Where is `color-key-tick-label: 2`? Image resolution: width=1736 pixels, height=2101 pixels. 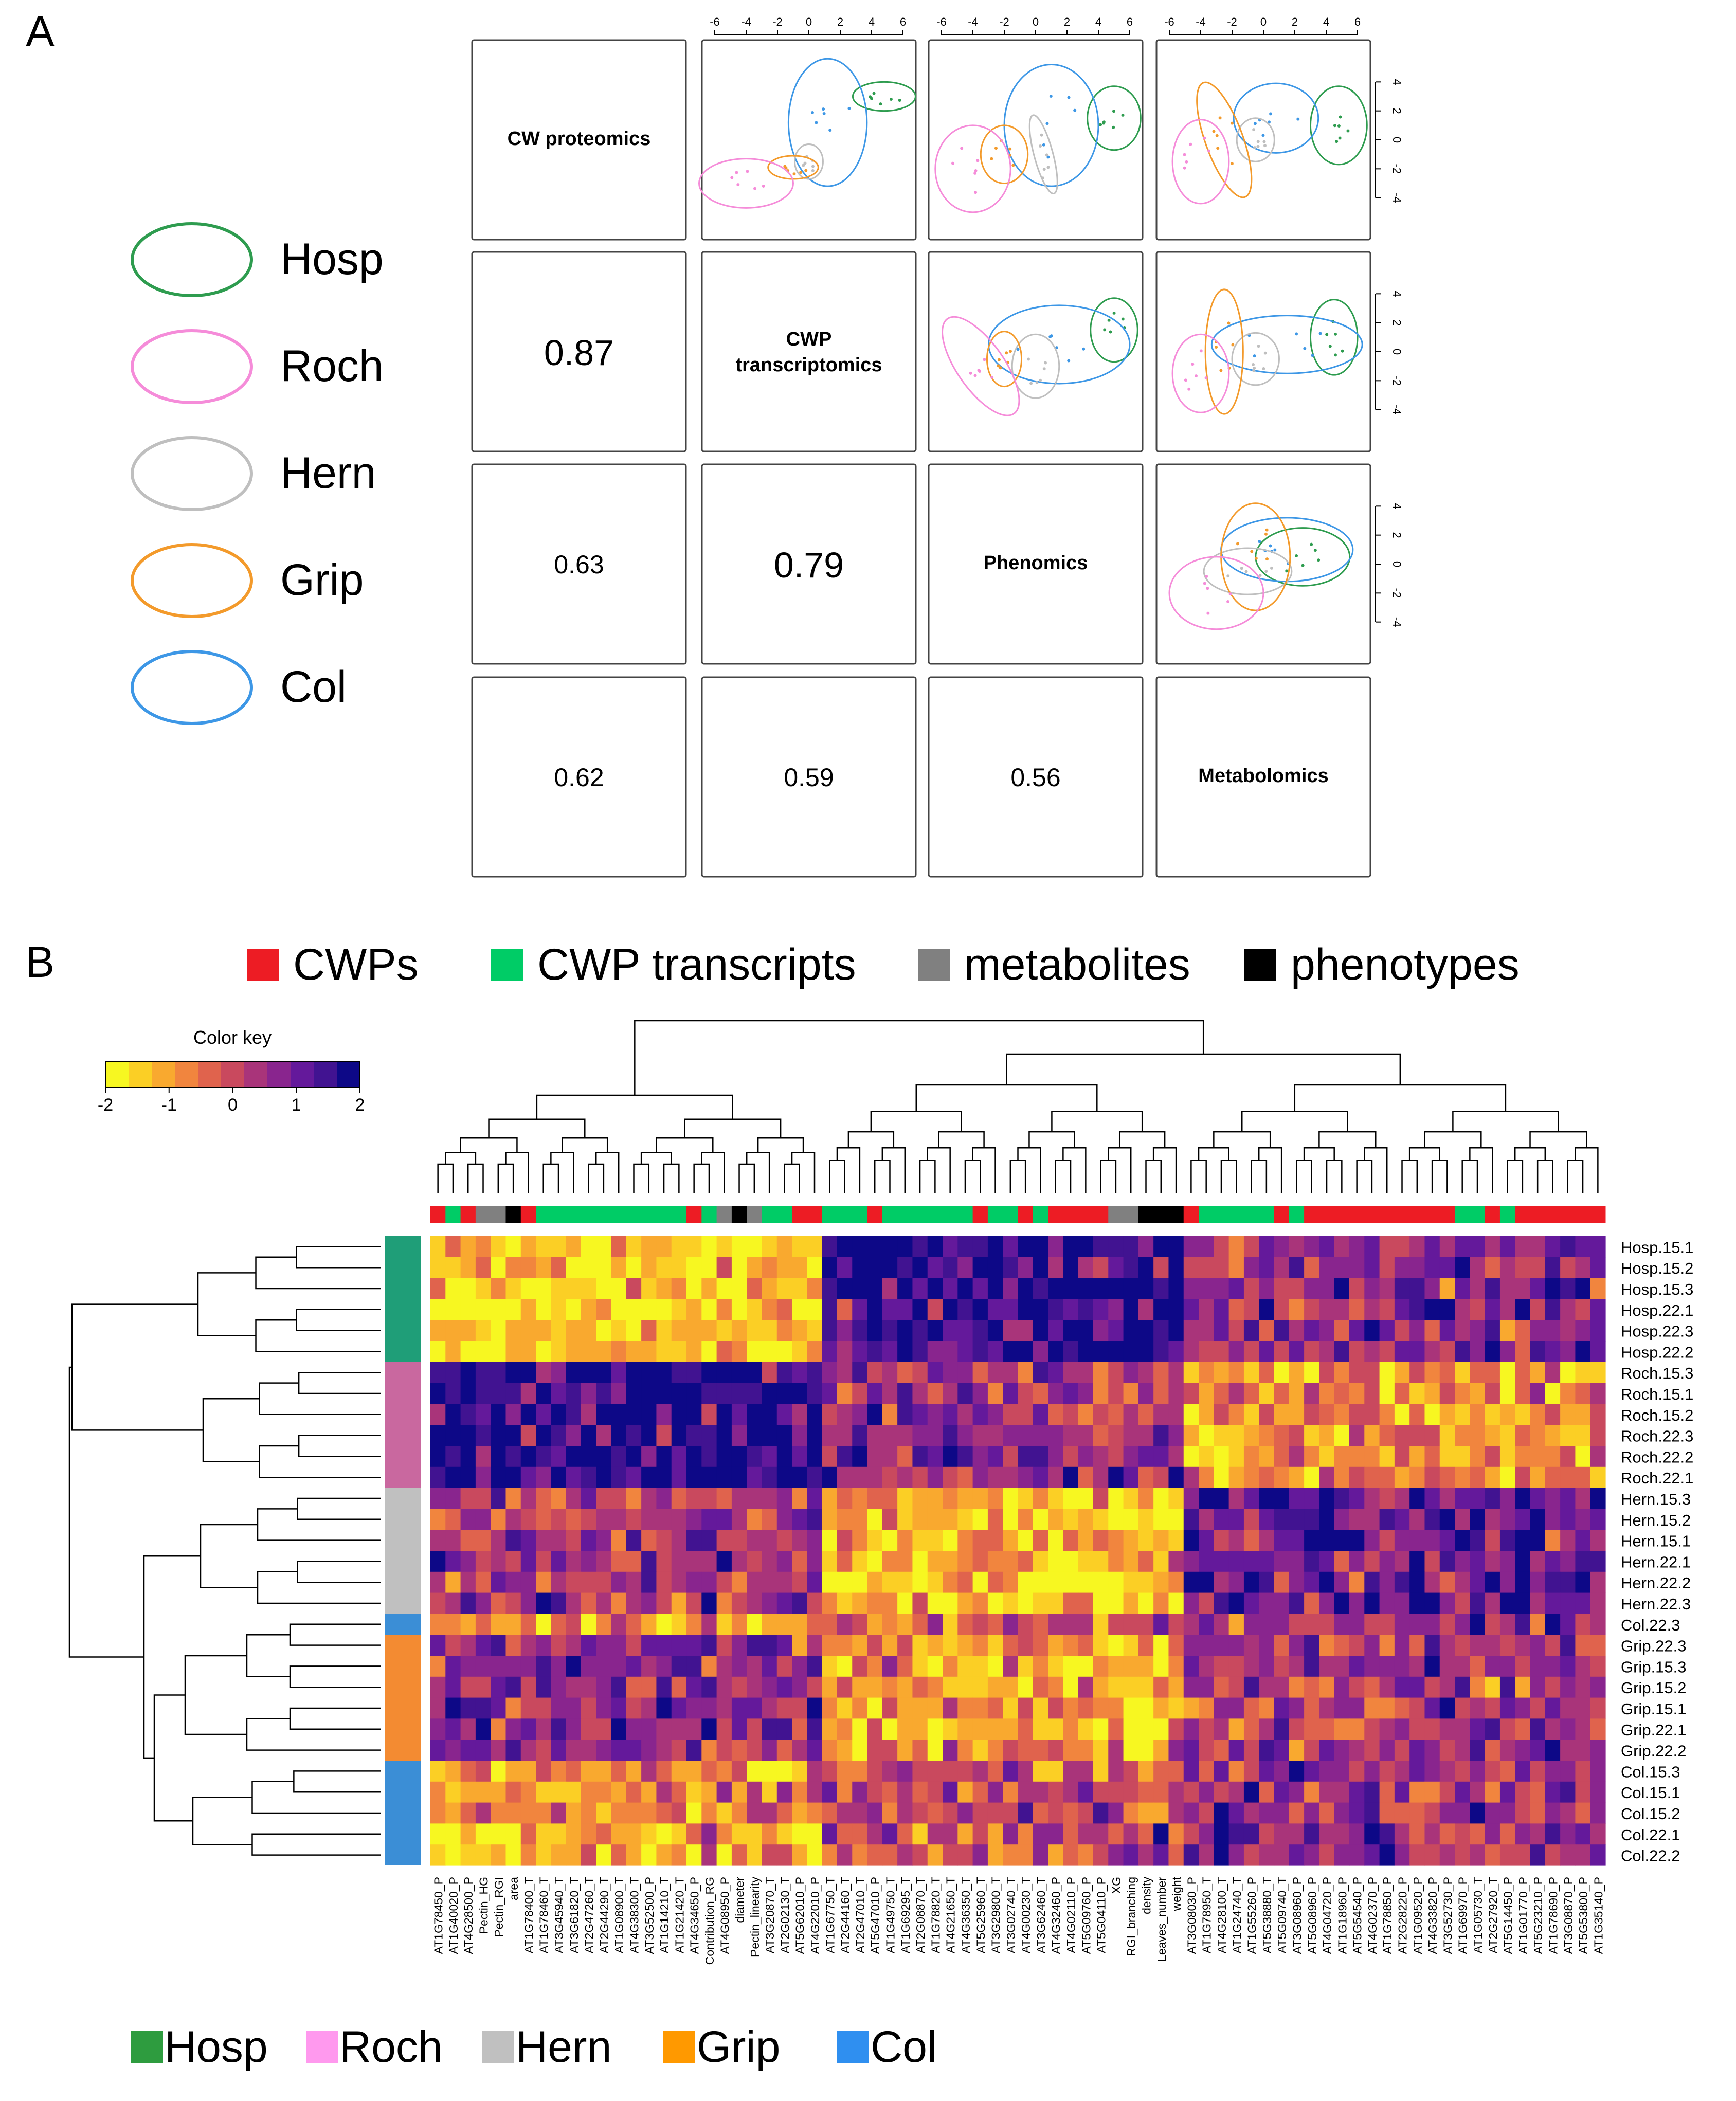 color-key-tick-label: 2 is located at coordinates (360, 1105).